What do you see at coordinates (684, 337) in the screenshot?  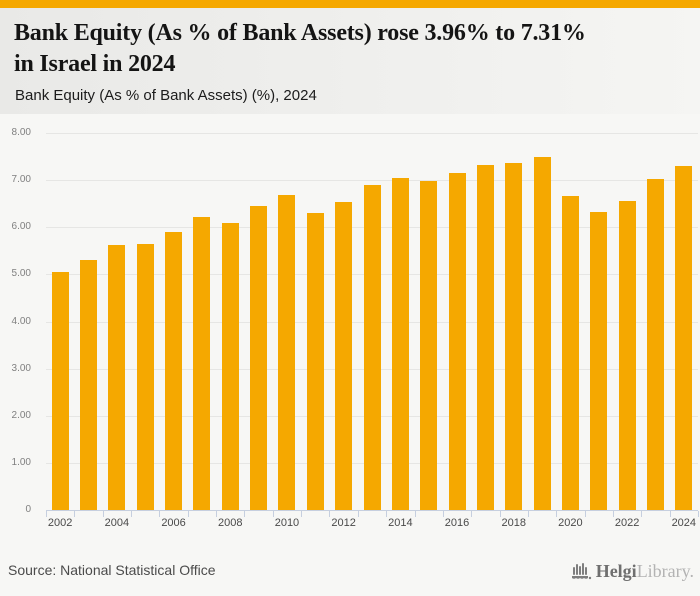 I see `bar-2024` at bounding box center [684, 337].